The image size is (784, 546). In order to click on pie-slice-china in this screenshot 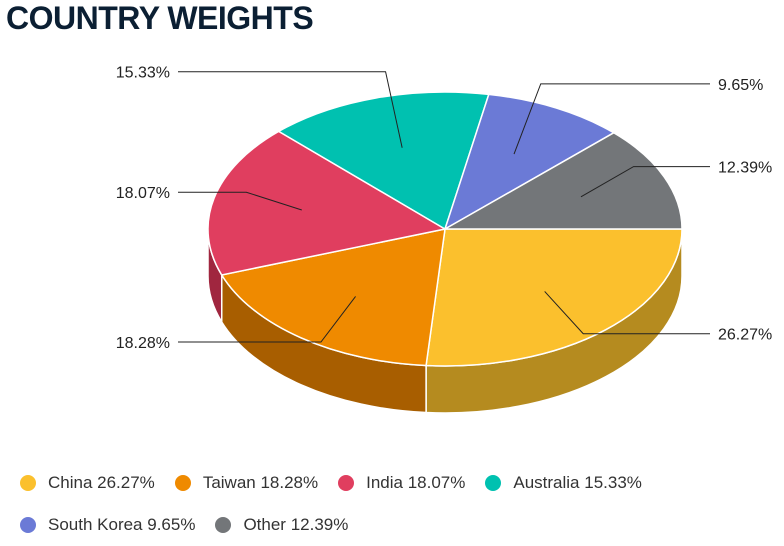, I will do `click(554, 297)`.